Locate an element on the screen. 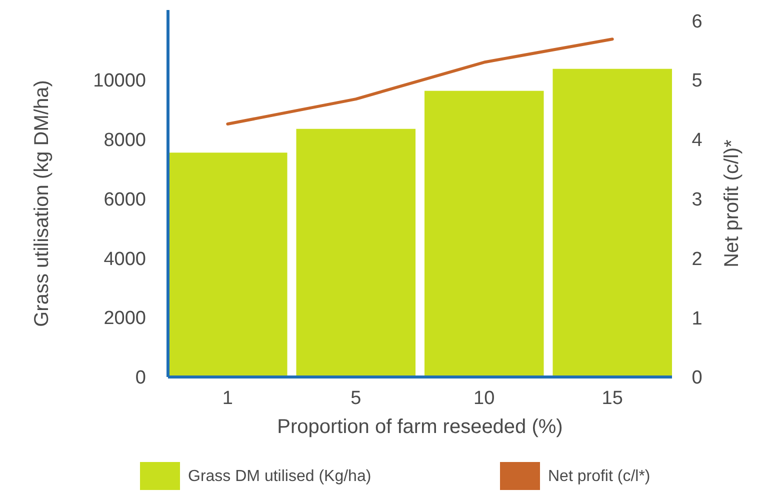 The image size is (762, 495). y-tick-label: 6000 is located at coordinates (125, 199).